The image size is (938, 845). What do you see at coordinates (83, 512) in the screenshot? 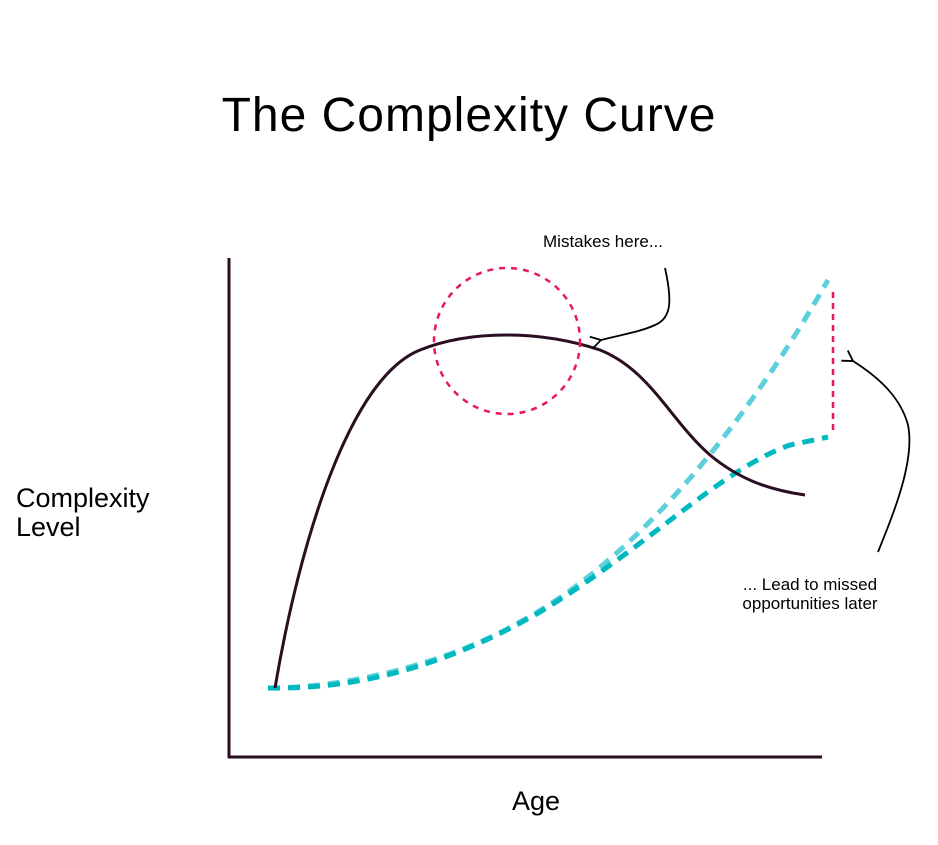
I see `y-axis-label: Complexity Level` at bounding box center [83, 512].